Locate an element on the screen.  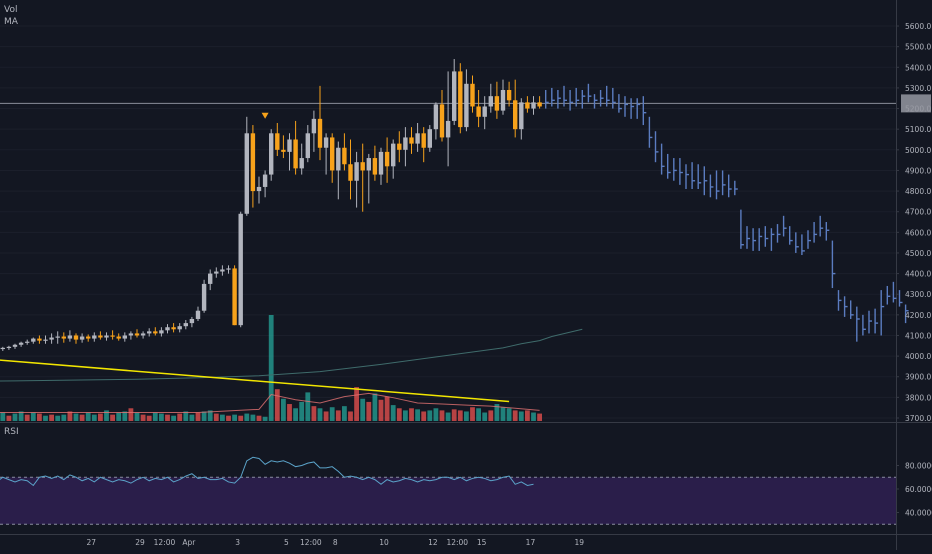
time-tick-label: 12:00 is located at coordinates (165, 542).